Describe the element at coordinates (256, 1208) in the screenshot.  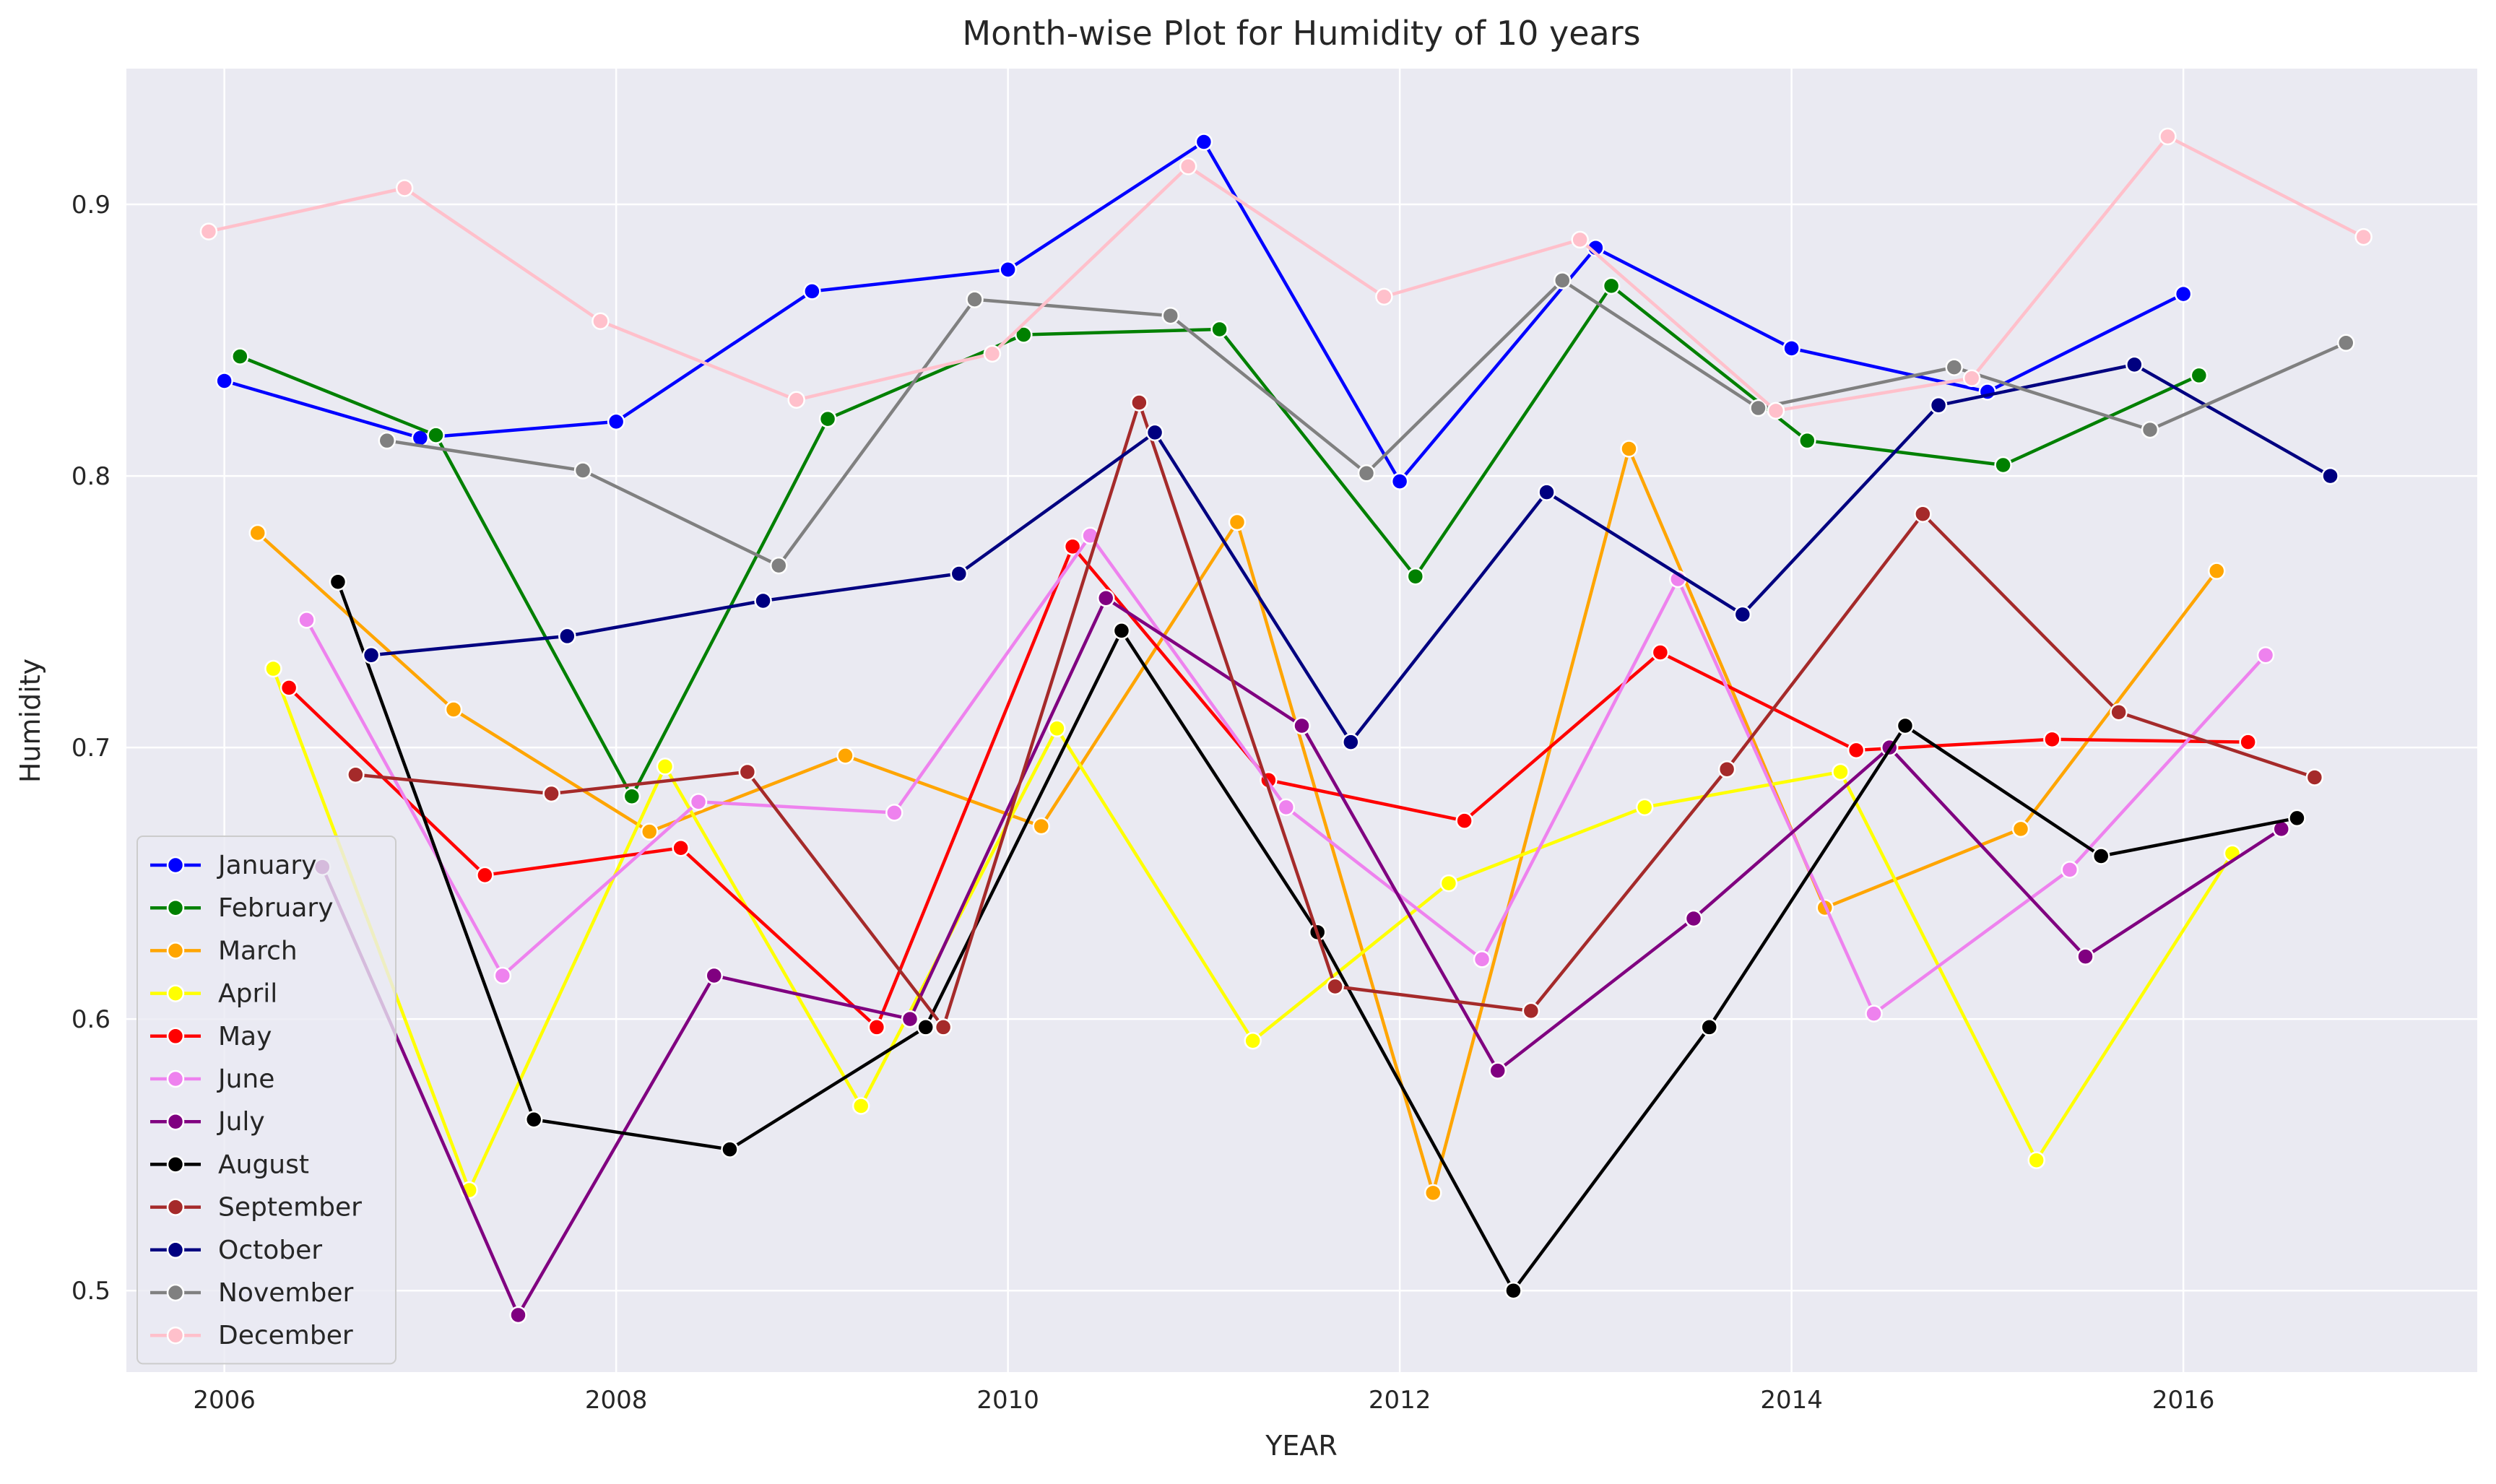
I see `legend-item: September` at that location.